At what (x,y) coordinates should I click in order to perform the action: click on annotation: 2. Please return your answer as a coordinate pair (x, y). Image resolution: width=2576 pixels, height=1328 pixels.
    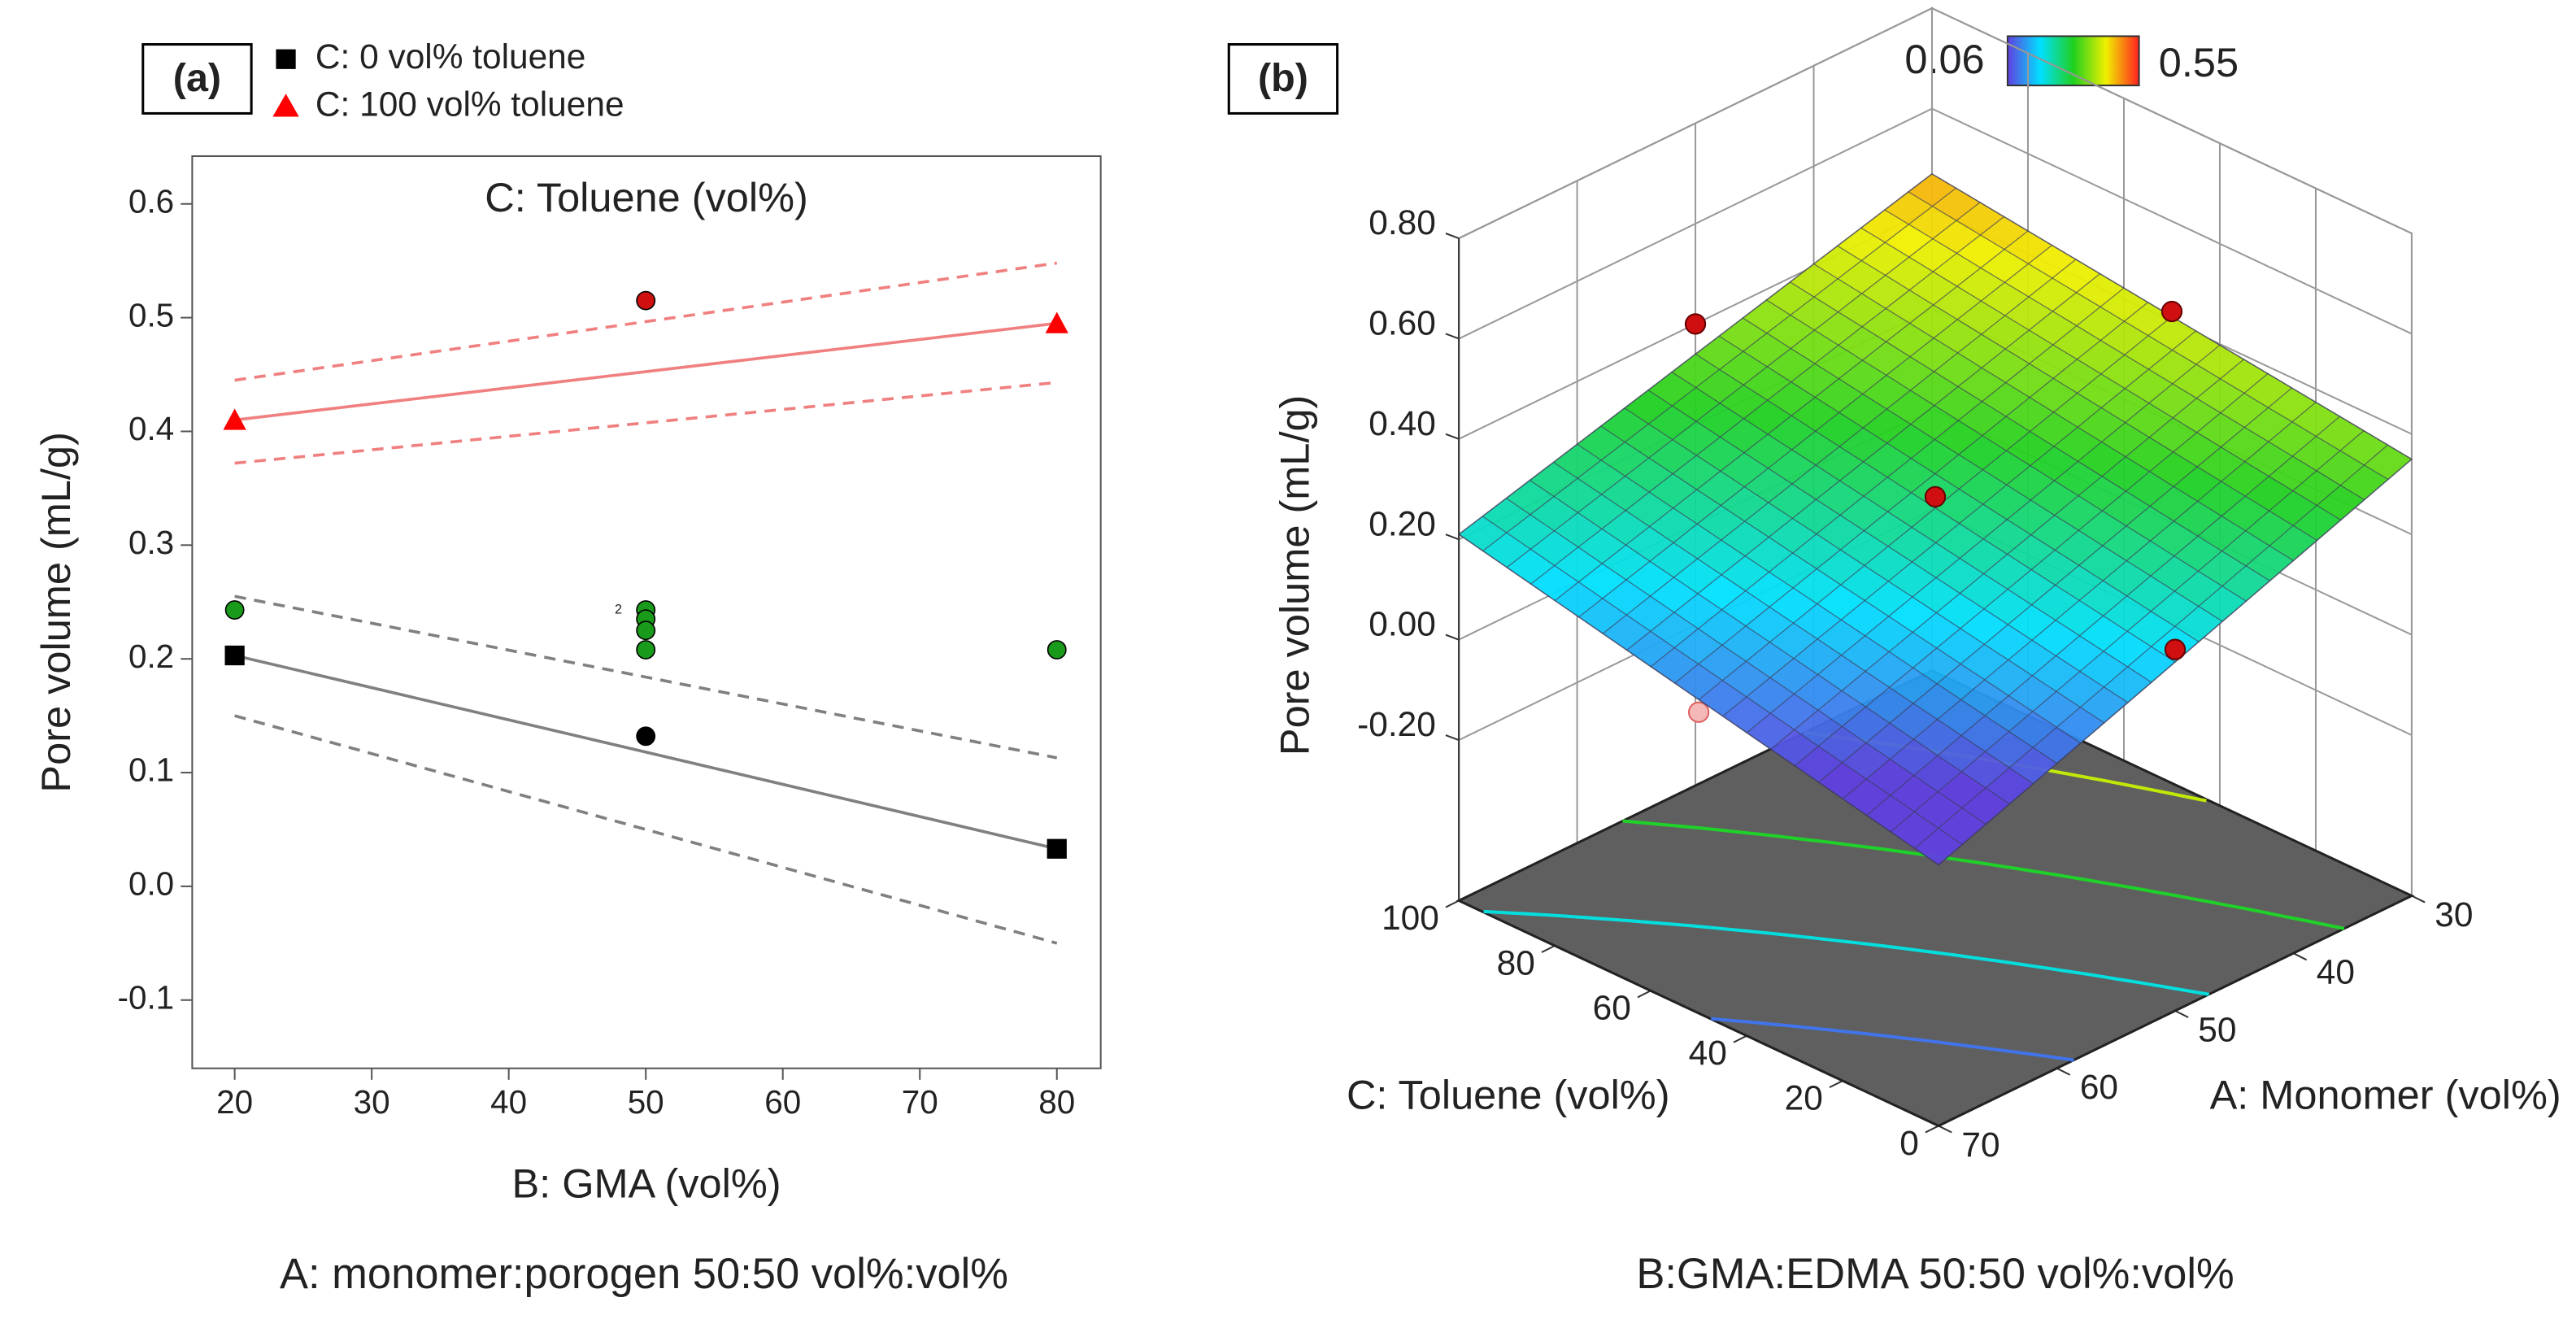
    Looking at the image, I should click on (619, 609).